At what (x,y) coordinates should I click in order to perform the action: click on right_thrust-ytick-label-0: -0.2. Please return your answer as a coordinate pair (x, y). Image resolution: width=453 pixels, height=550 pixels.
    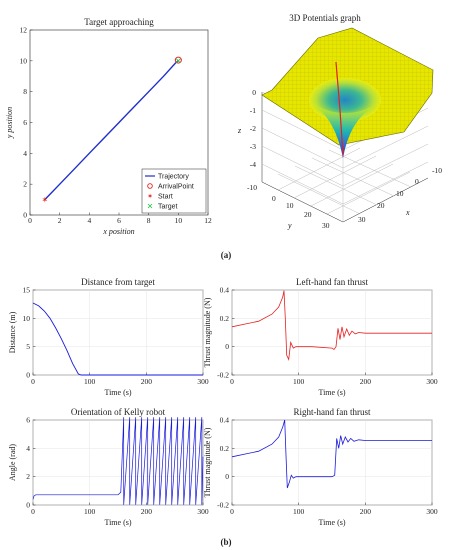
    Looking at the image, I should click on (223, 505).